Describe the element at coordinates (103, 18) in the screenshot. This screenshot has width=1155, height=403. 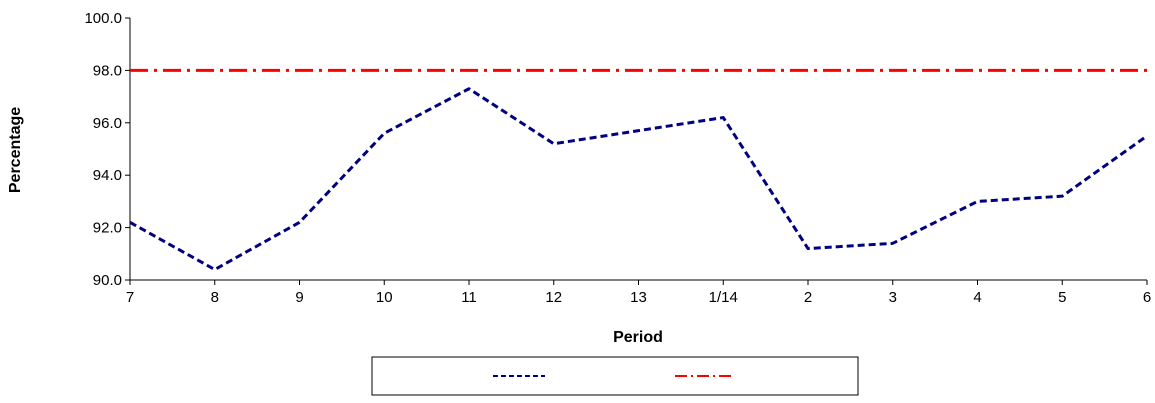
I see `y-tick-label: 100.0` at that location.